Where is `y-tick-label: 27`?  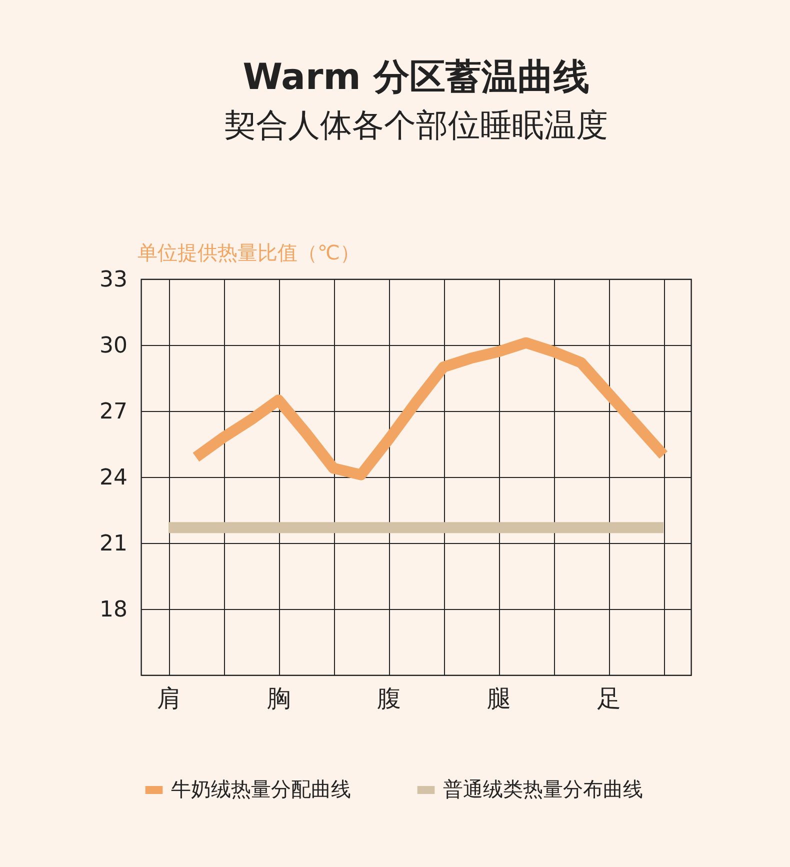
y-tick-label: 27 is located at coordinates (114, 412).